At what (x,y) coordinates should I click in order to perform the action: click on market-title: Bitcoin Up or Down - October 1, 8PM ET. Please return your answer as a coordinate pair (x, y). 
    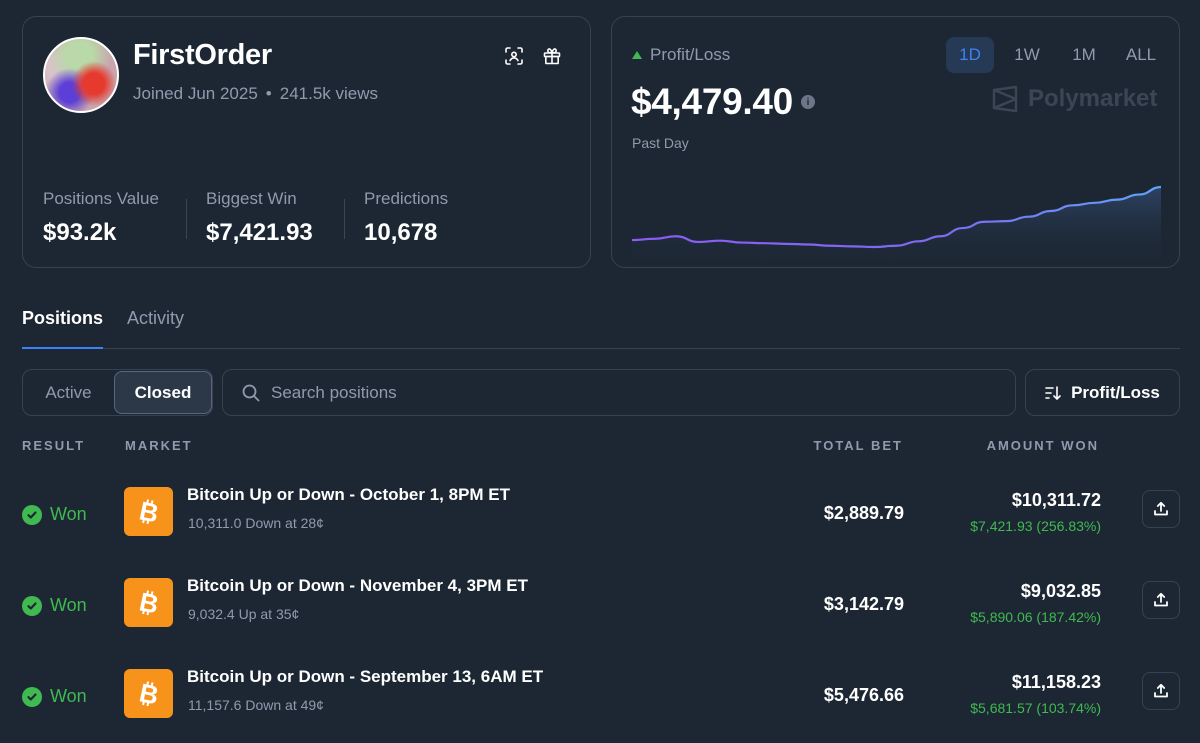
    Looking at the image, I should click on (349, 494).